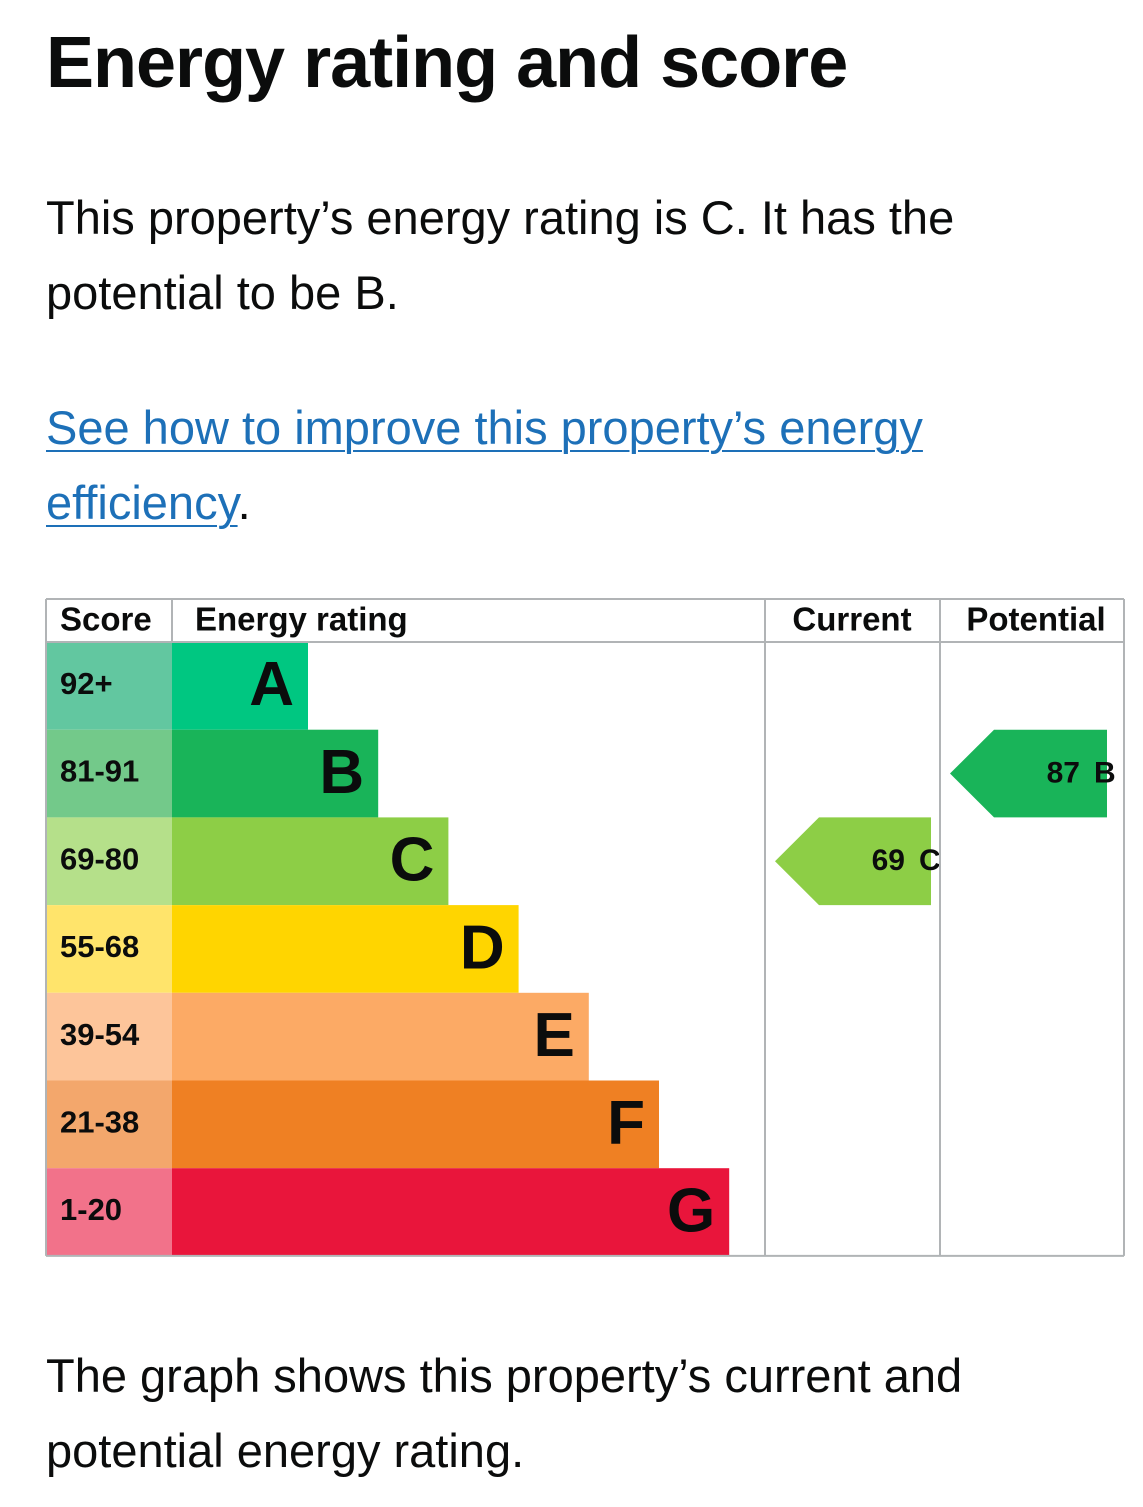  I want to click on current-letter: C, so click(930, 860).